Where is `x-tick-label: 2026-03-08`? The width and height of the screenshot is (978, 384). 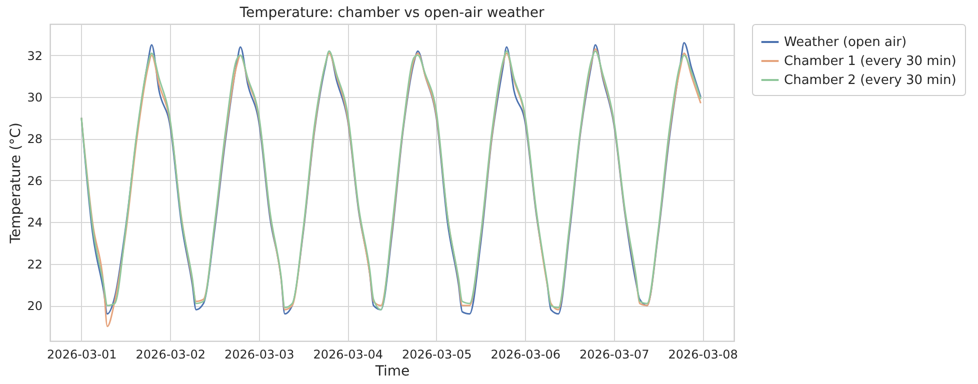
x-tick-label: 2026-03-08 is located at coordinates (703, 355).